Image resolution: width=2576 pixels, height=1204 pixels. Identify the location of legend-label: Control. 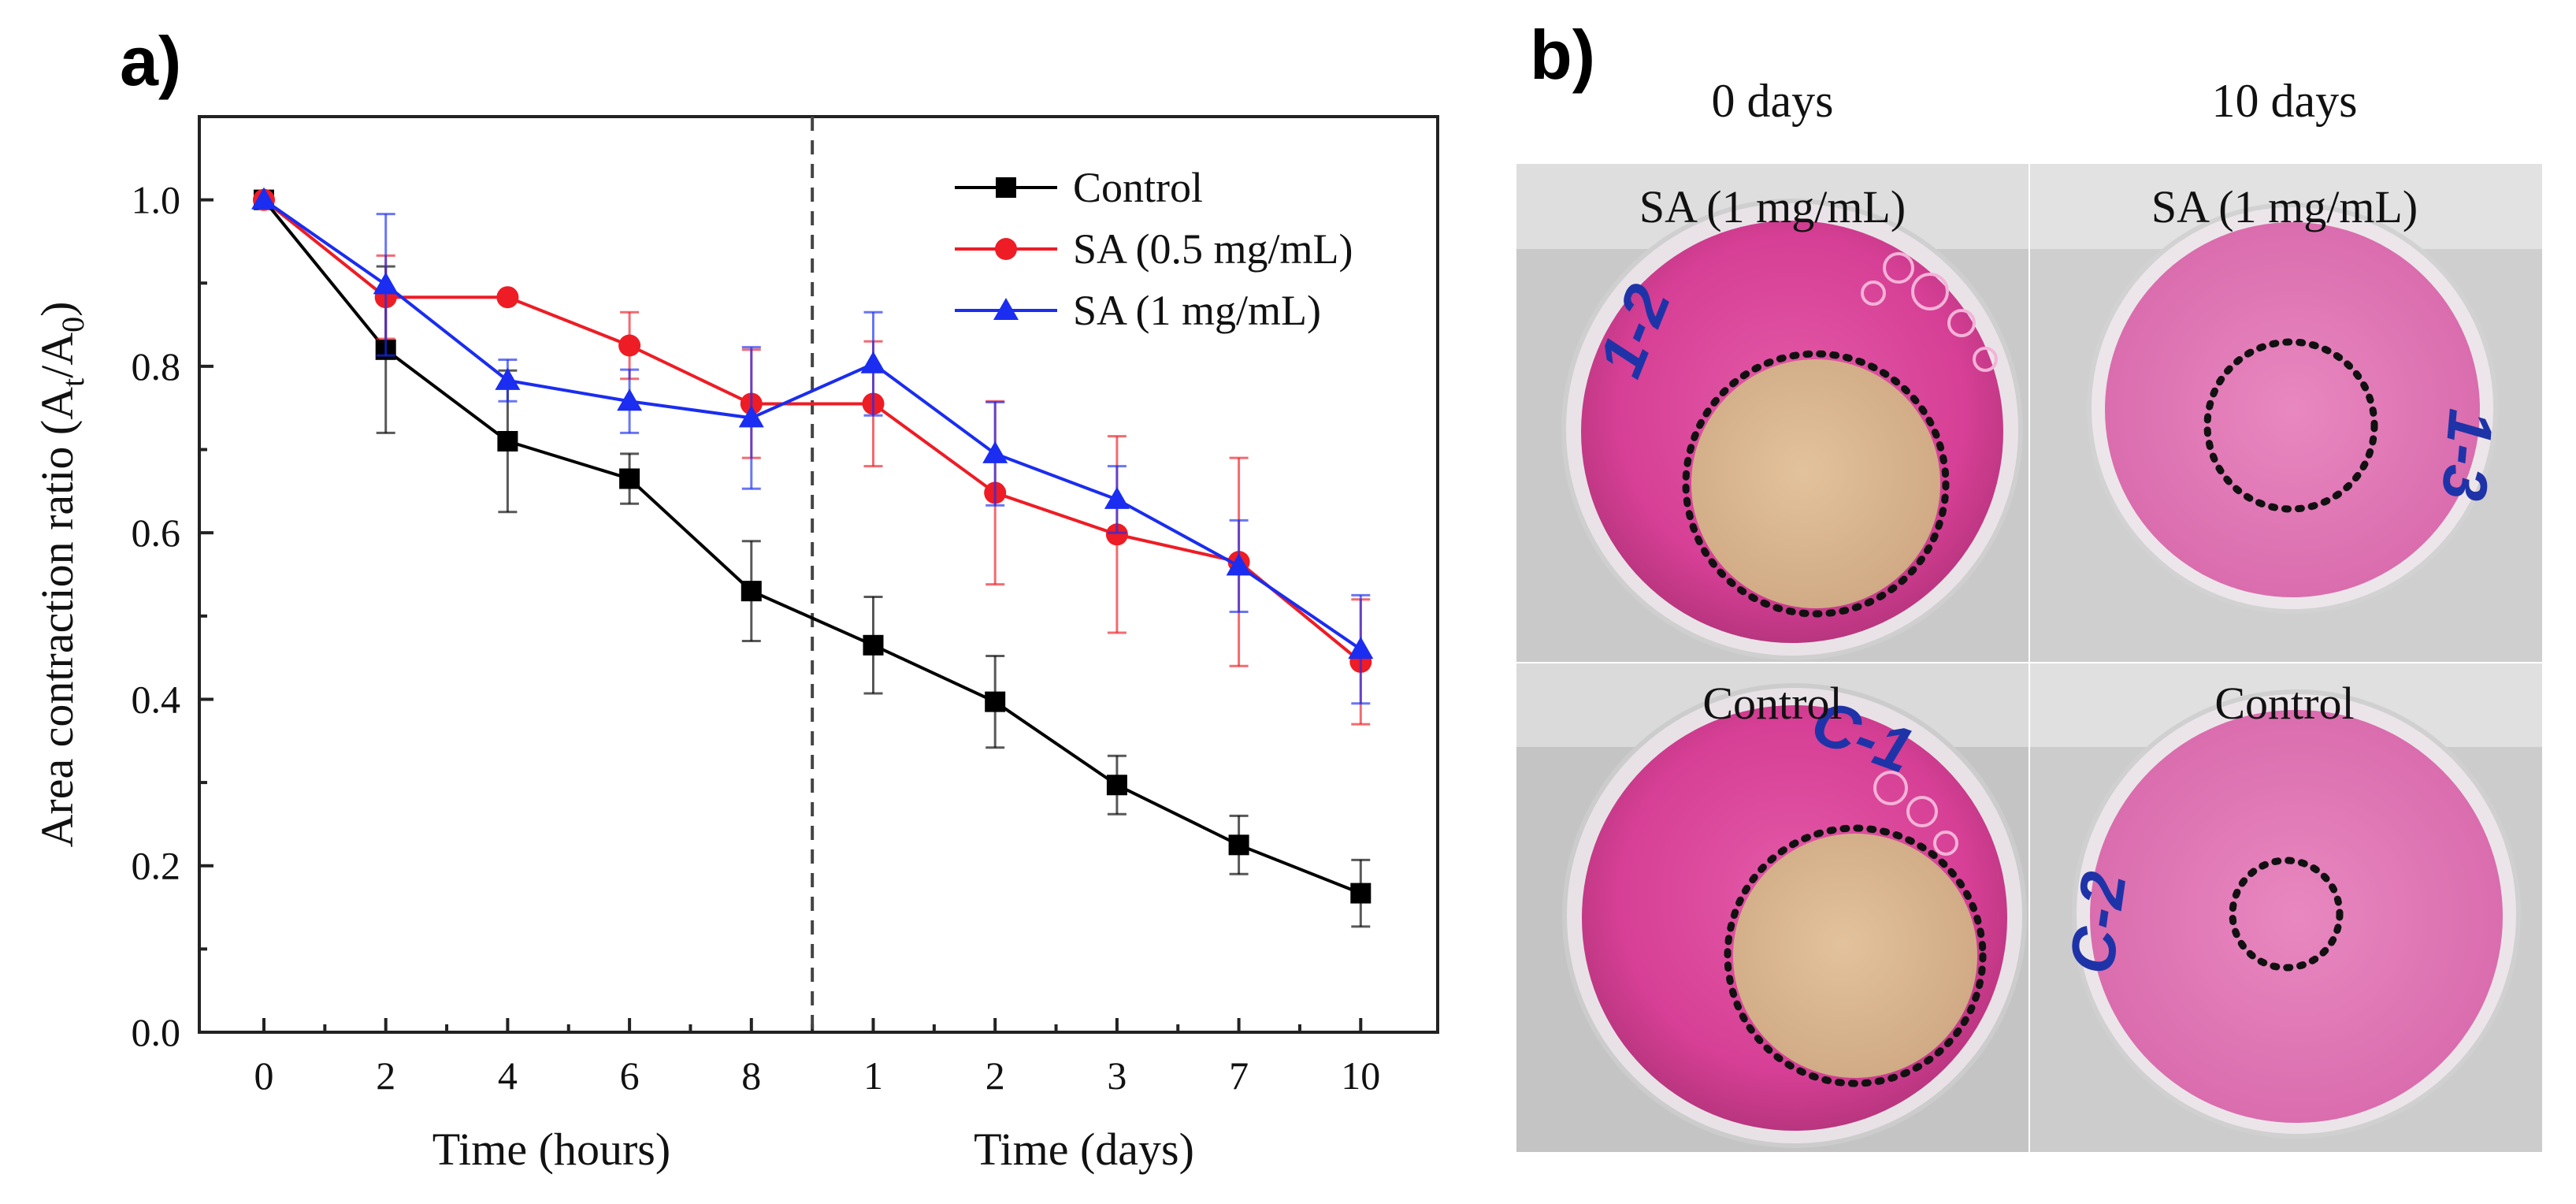
(1138, 187).